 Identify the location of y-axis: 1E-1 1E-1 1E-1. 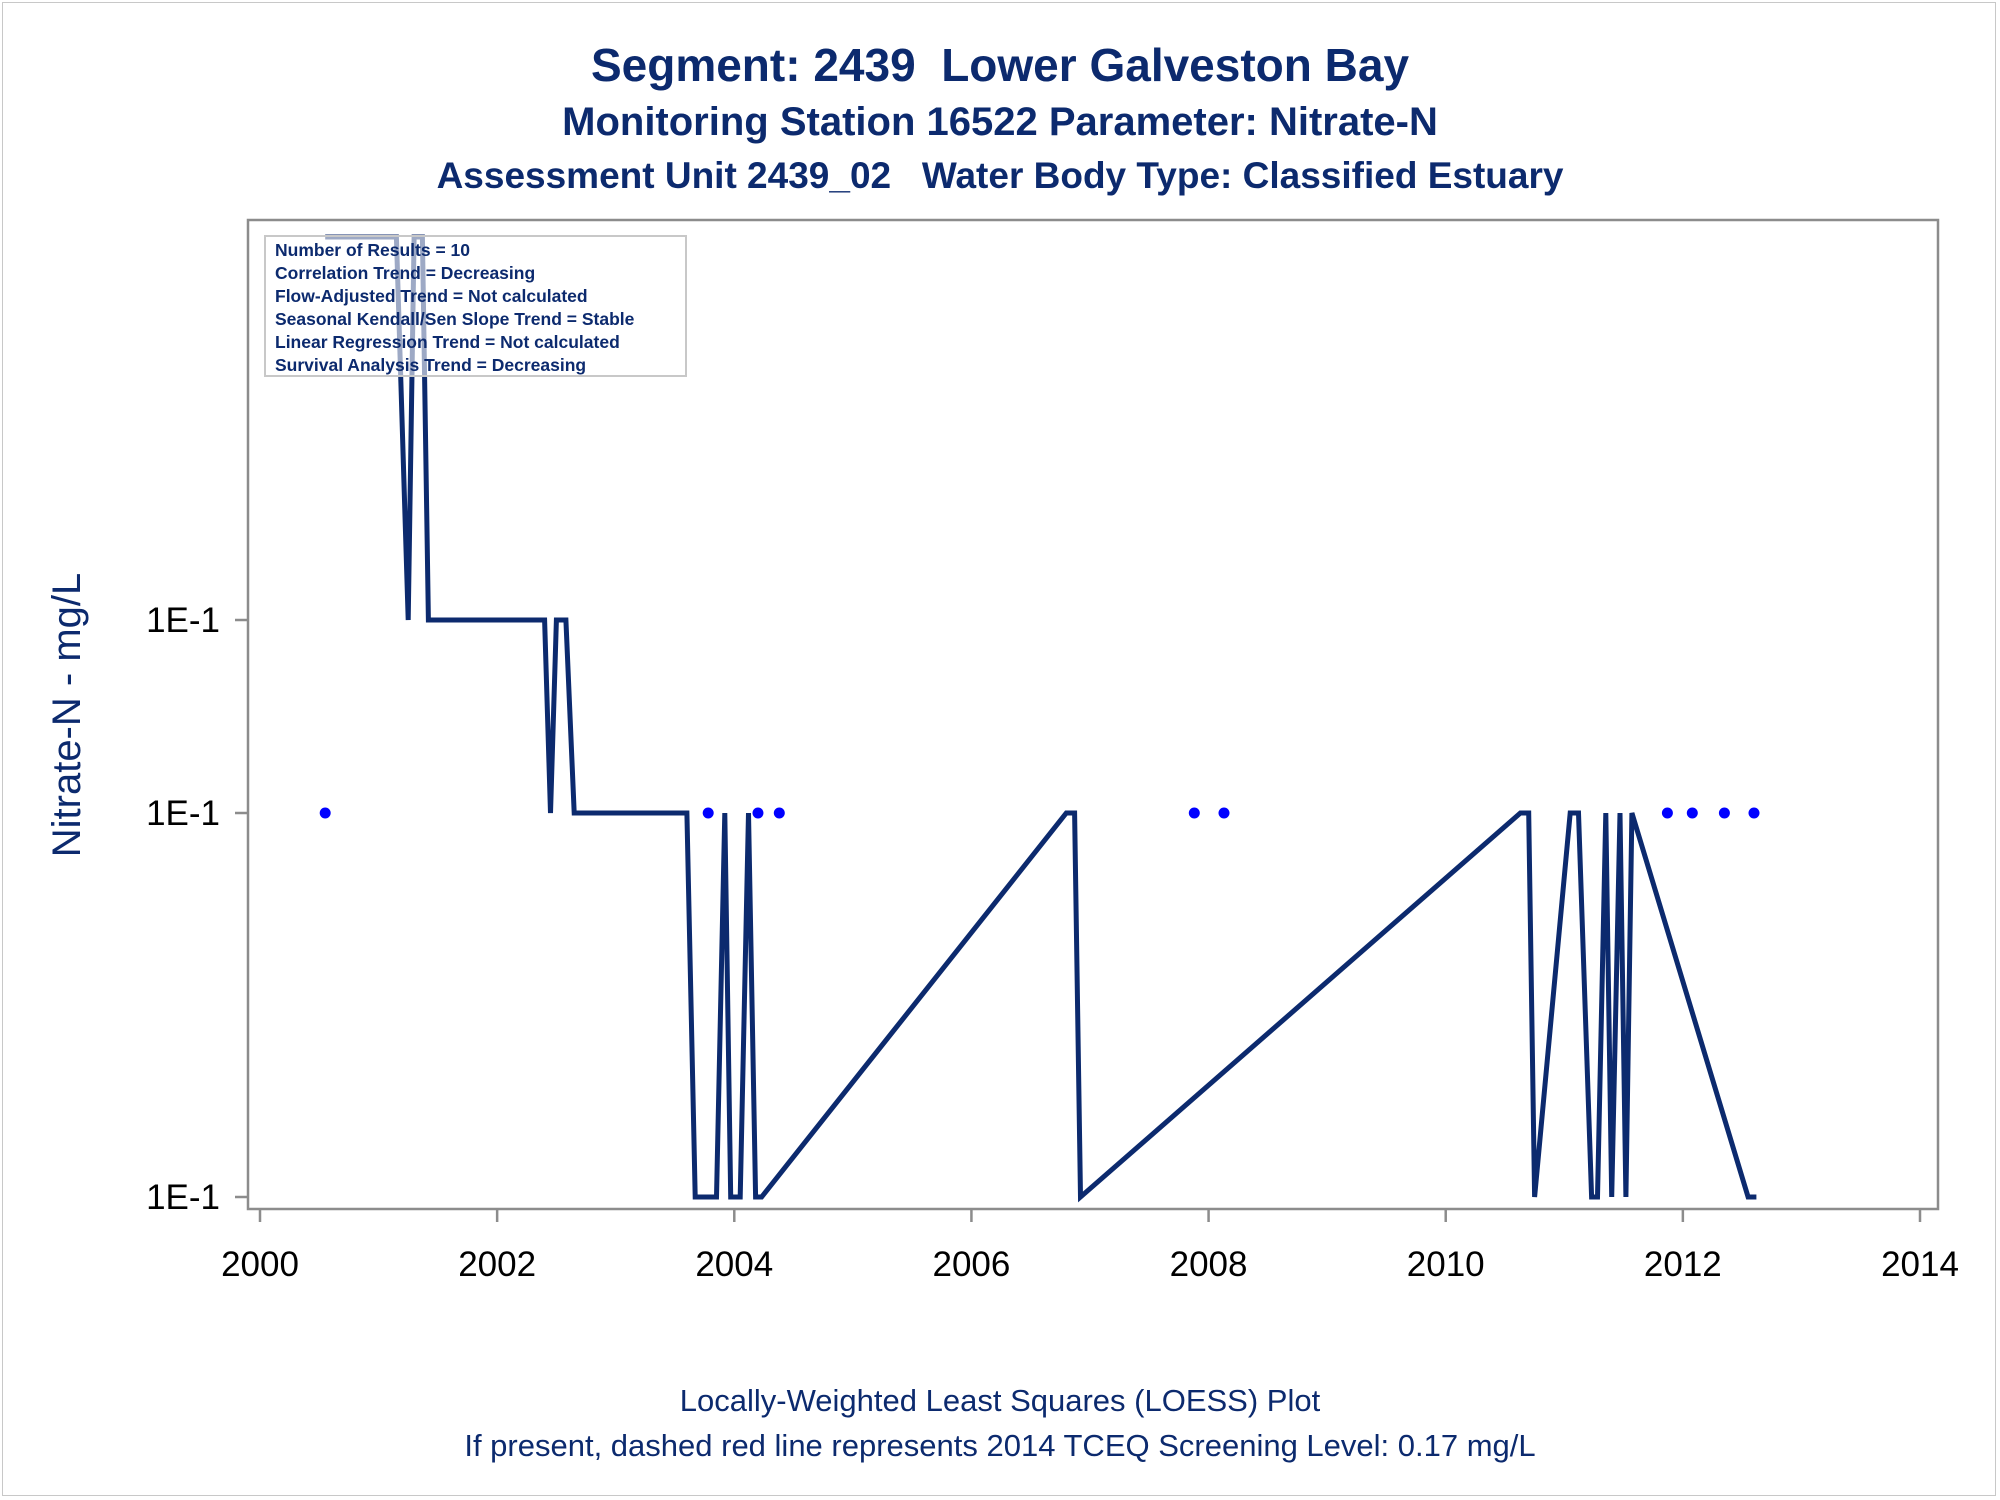
(197, 909).